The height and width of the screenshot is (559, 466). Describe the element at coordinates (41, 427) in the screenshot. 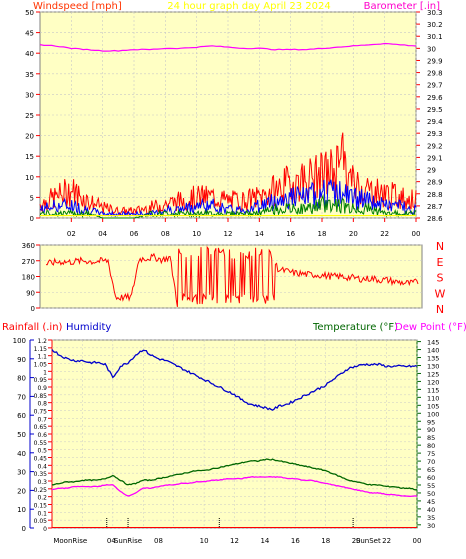

I see `rain-y-tick-label: 0.65` at that location.